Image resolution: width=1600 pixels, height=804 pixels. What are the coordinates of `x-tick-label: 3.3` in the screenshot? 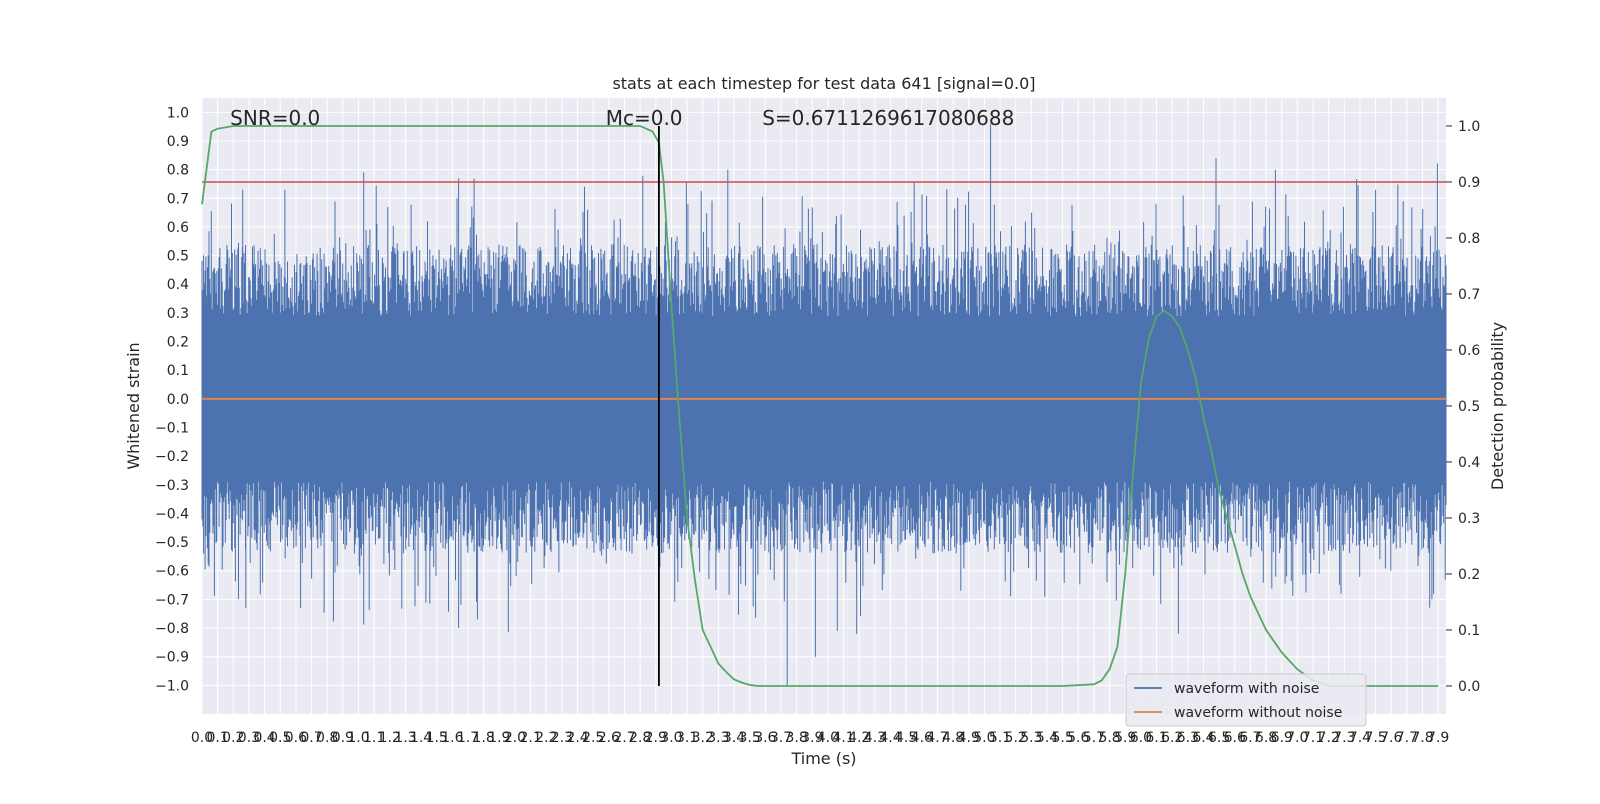 It's located at (718, 738).